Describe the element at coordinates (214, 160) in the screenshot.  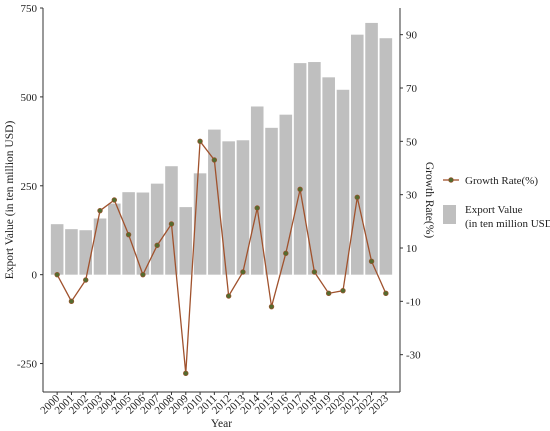
I see `growth-point-2011` at that location.